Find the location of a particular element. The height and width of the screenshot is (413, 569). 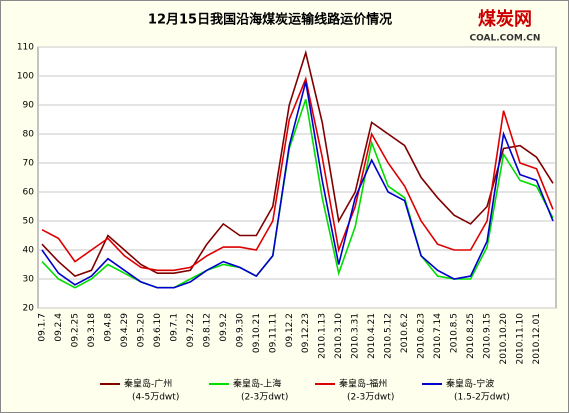

x-tick-label: 2010.7.14 is located at coordinates (438, 336).